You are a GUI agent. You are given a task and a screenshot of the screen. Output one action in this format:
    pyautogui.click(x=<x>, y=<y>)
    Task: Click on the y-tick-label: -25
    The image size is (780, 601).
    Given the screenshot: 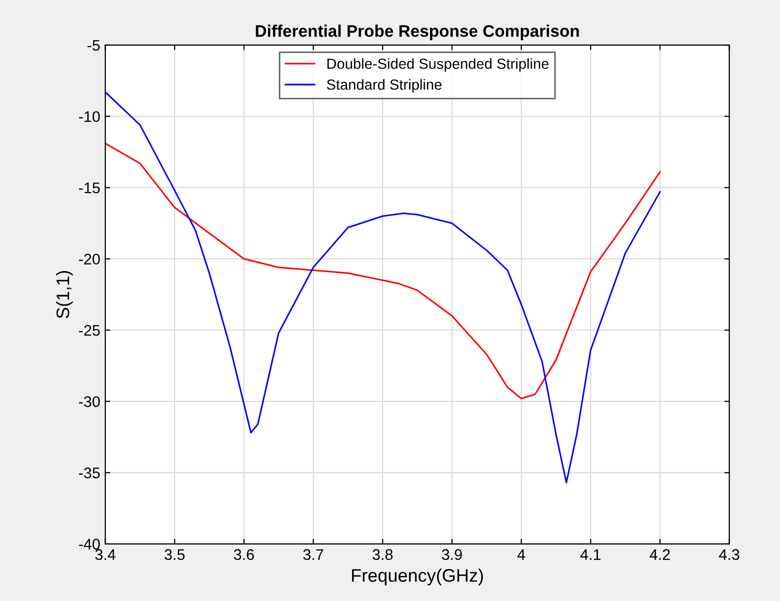 What is the action you would take?
    pyautogui.click(x=89, y=330)
    